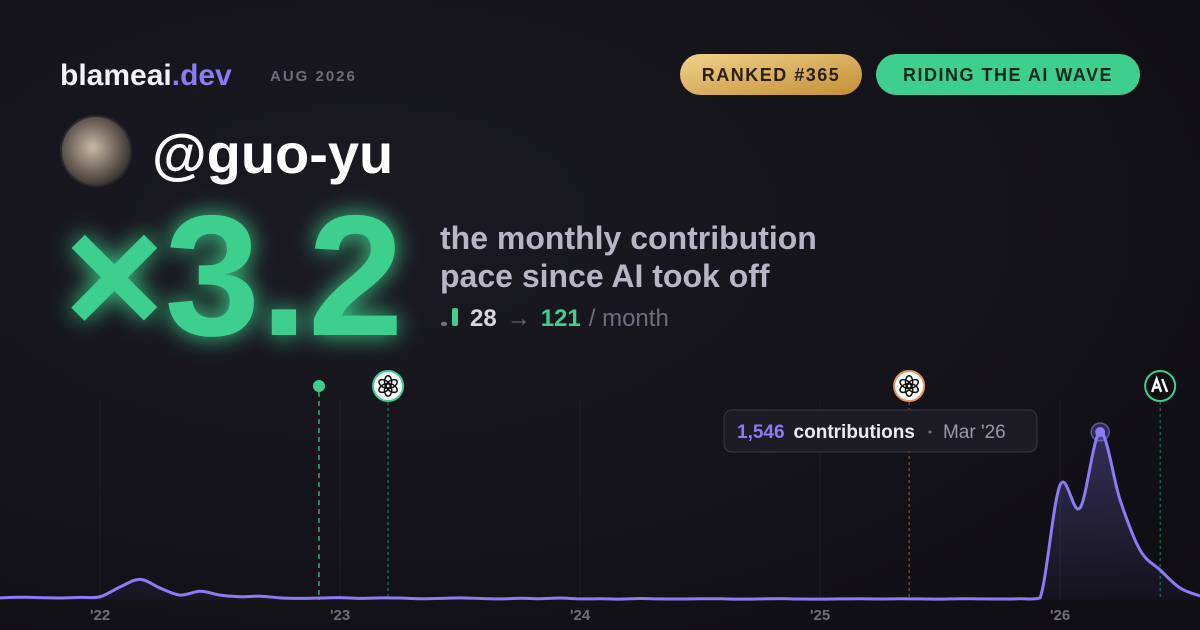 Image resolution: width=1200 pixels, height=630 pixels. Describe the element at coordinates (628, 238) in the screenshot. I see `caption-line: the monthly contribution` at that location.